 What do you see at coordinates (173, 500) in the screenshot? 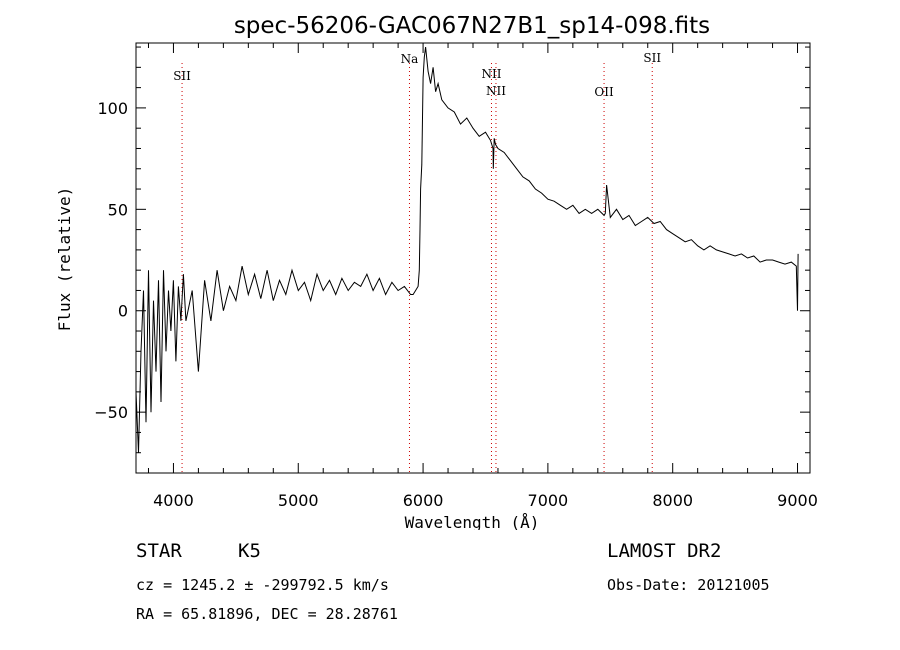
I see `x-tick-label: 4000` at bounding box center [173, 500].